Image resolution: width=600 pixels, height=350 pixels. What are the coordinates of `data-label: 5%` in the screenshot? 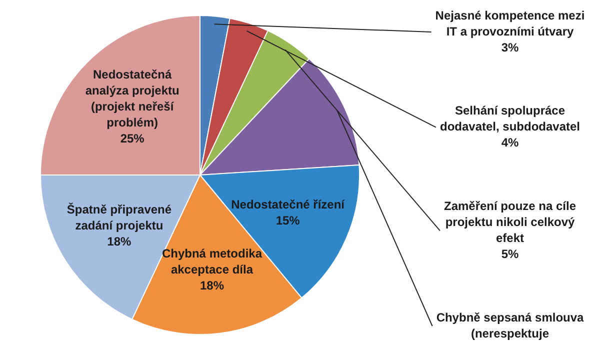 It's located at (510, 253).